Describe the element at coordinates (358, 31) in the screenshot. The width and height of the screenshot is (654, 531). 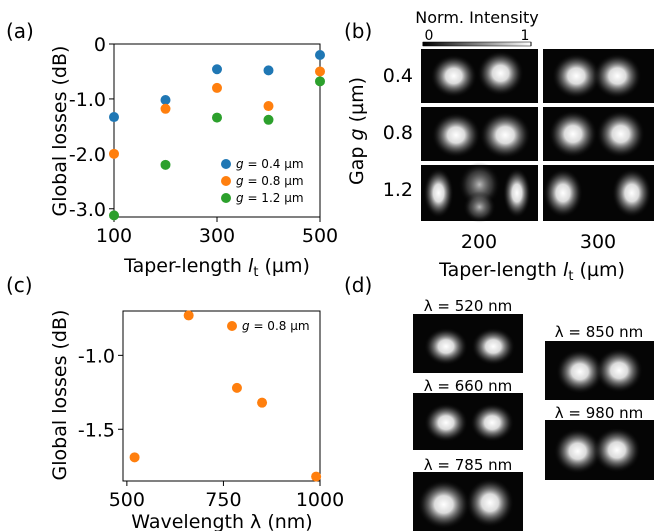
I see `panel-label-b: (b)` at that location.